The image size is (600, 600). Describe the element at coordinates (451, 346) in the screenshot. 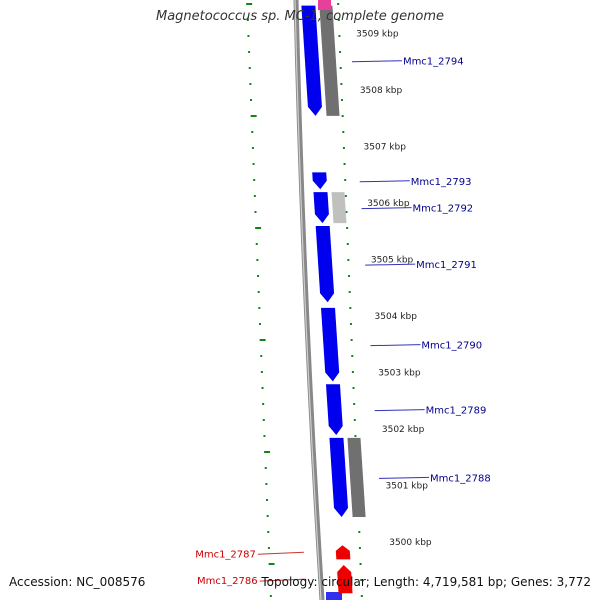

I see `gene-label-Mmc1_2790: Mmc1_2790` at that location.